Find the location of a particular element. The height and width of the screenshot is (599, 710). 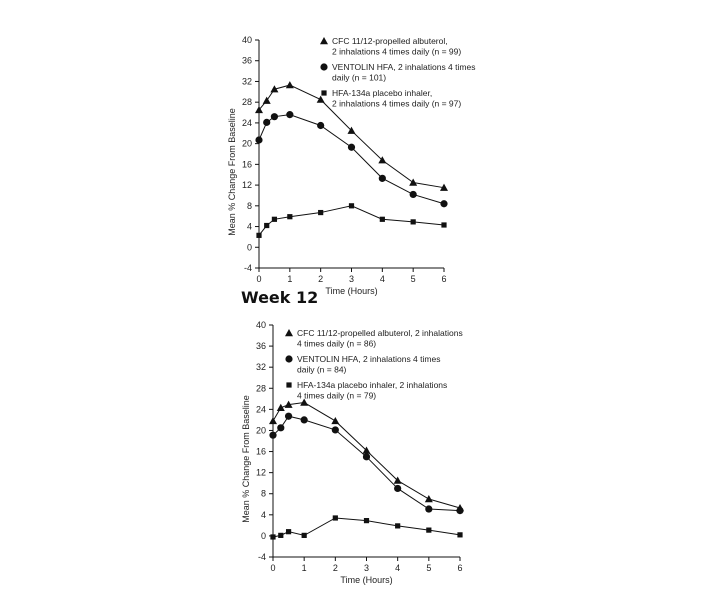

y-tick-label: 4 is located at coordinates (263, 515).